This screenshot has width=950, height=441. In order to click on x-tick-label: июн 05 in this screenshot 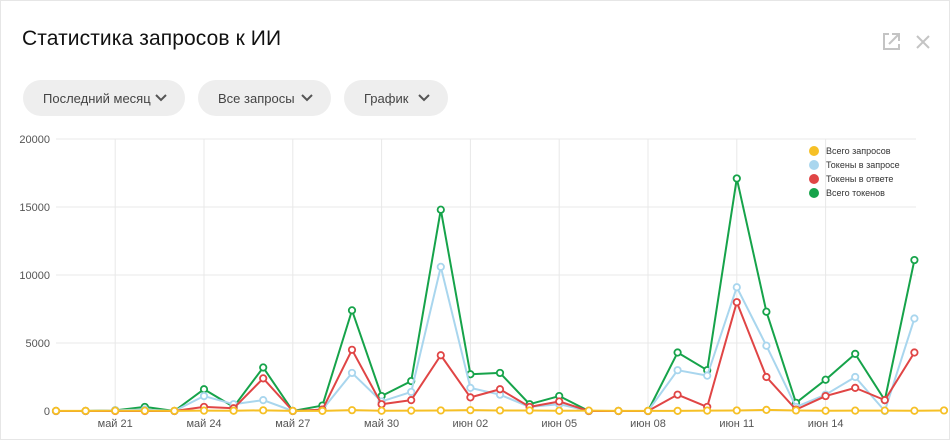, I will do `click(559, 424)`.